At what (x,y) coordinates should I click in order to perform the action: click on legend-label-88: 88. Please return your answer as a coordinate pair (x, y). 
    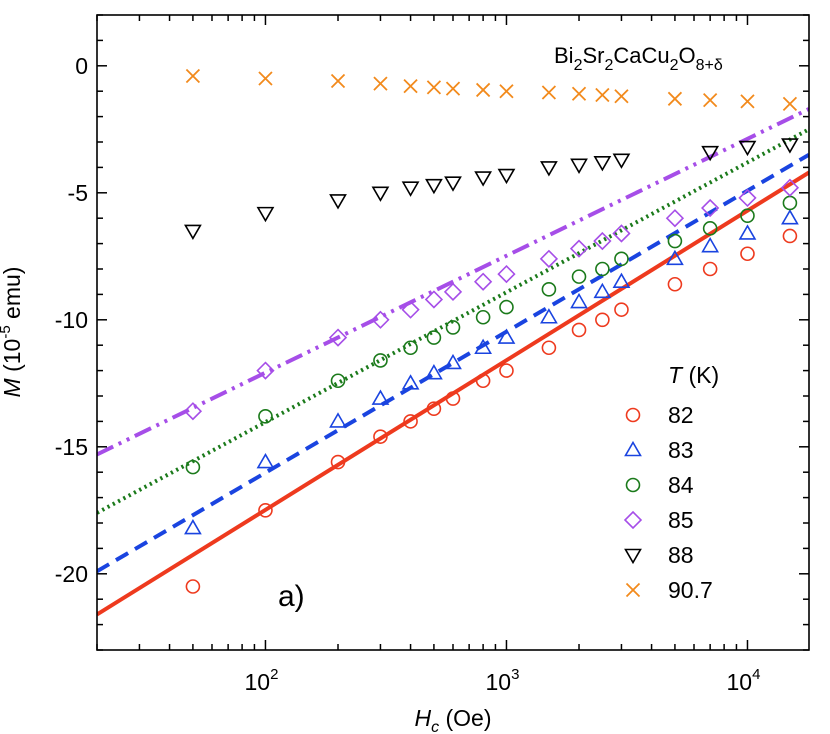
    Looking at the image, I should click on (681, 555).